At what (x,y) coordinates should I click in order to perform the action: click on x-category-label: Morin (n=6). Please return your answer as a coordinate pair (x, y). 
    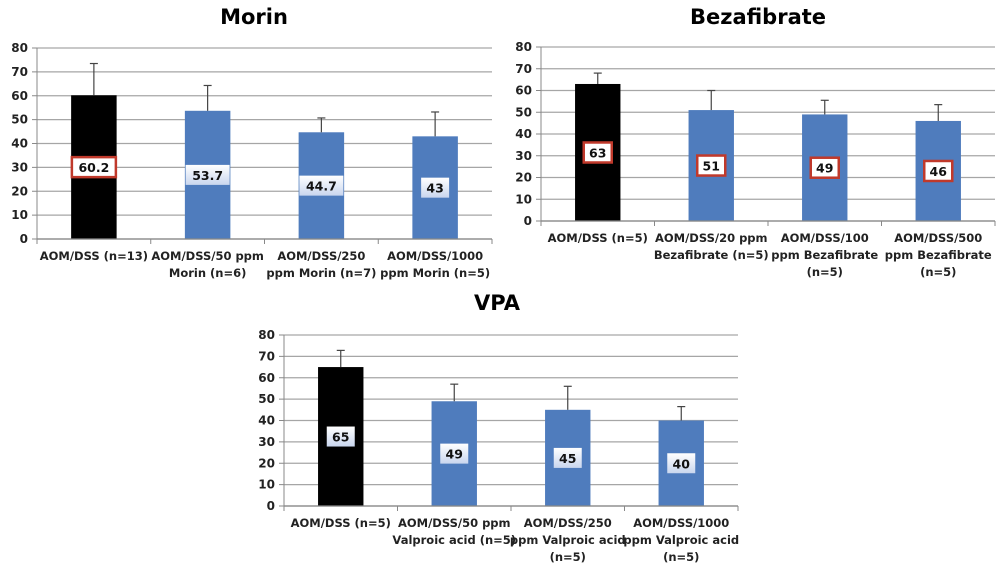
    Looking at the image, I should click on (208, 273).